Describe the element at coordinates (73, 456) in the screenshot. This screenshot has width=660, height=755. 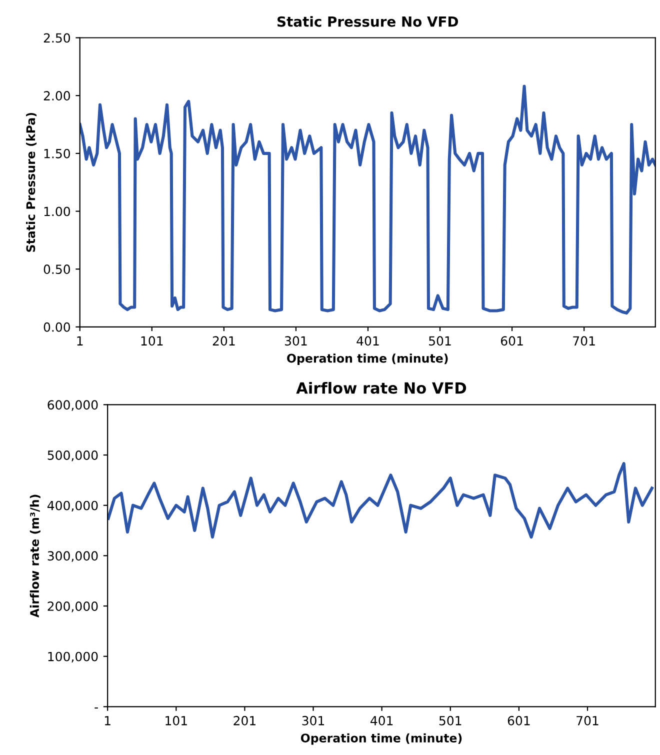
I see `y-tick-label: 500,000` at that location.